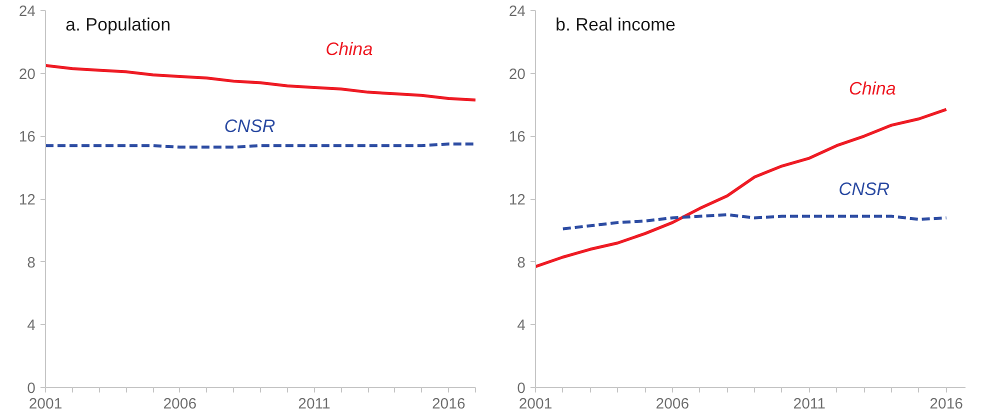 This screenshot has height=418, width=985. Describe the element at coordinates (118, 24) in the screenshot. I see `chart-title: a. Population` at that location.